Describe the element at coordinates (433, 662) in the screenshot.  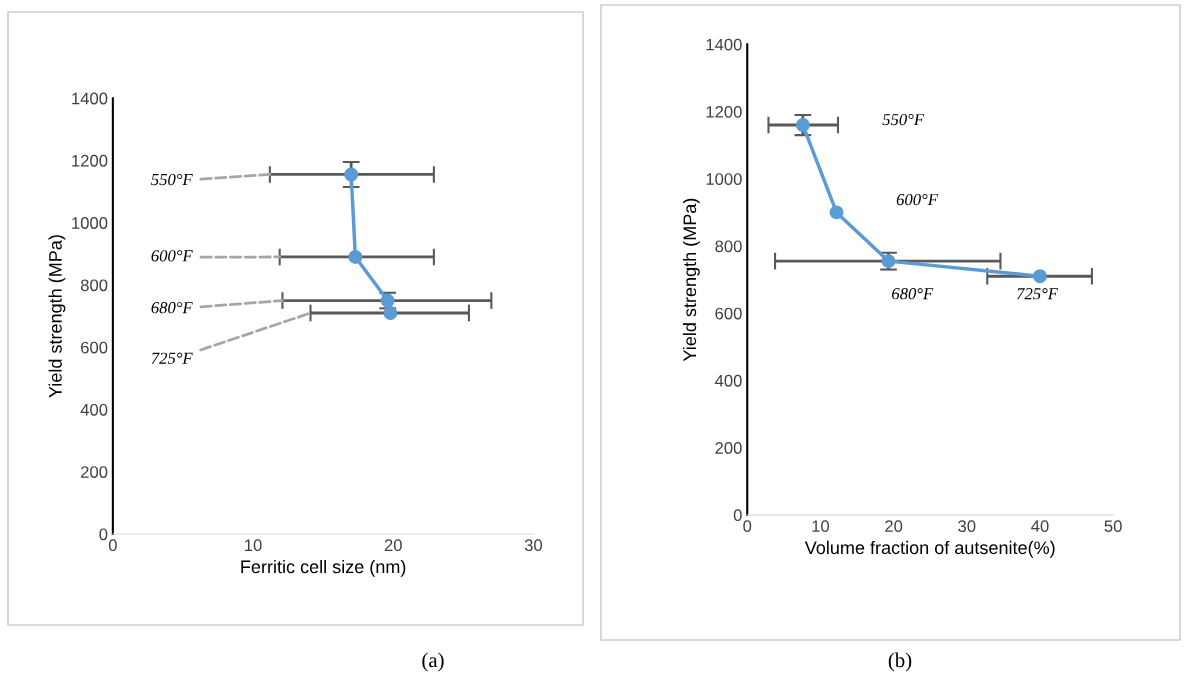
I see `text: (a)` at that location.